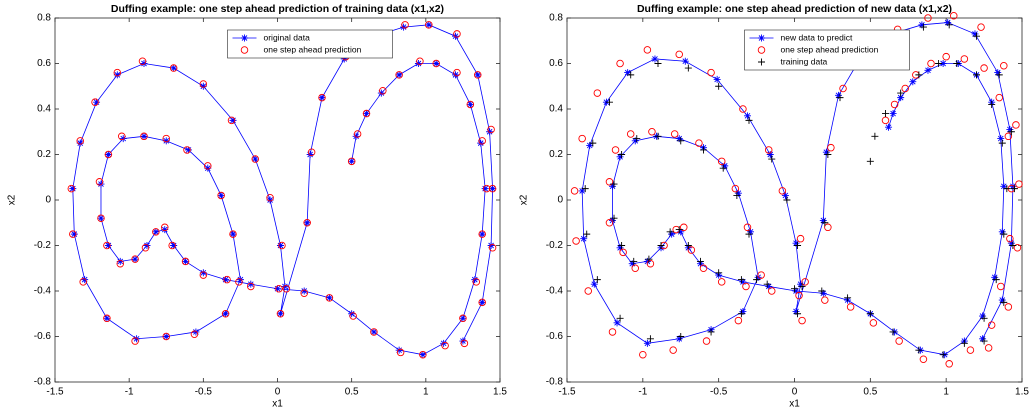 This screenshot has height=410, width=1031. Describe the element at coordinates (555, 382) in the screenshot. I see `y-tick-label: -0.8` at that location.